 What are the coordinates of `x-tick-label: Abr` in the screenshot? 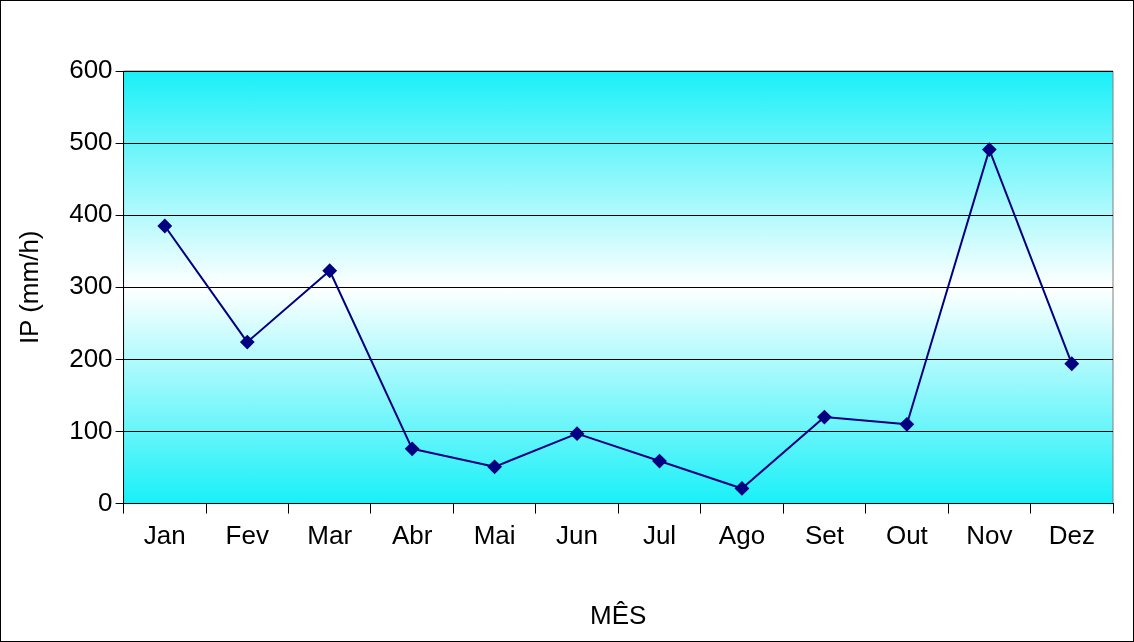 It's located at (412, 535).